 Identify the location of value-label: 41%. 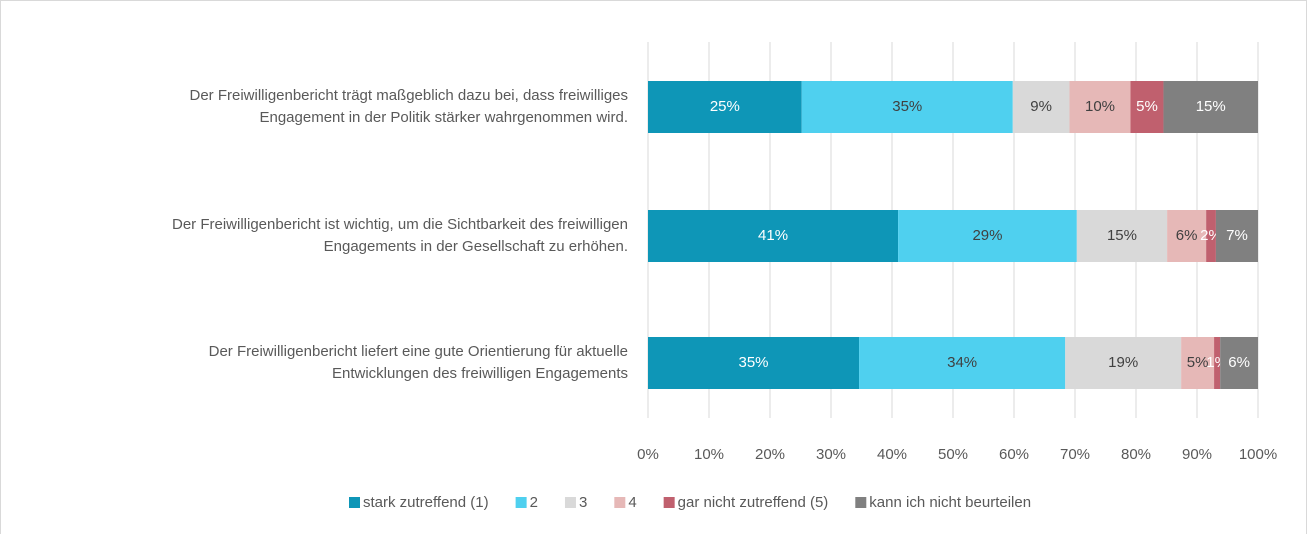
(773, 235).